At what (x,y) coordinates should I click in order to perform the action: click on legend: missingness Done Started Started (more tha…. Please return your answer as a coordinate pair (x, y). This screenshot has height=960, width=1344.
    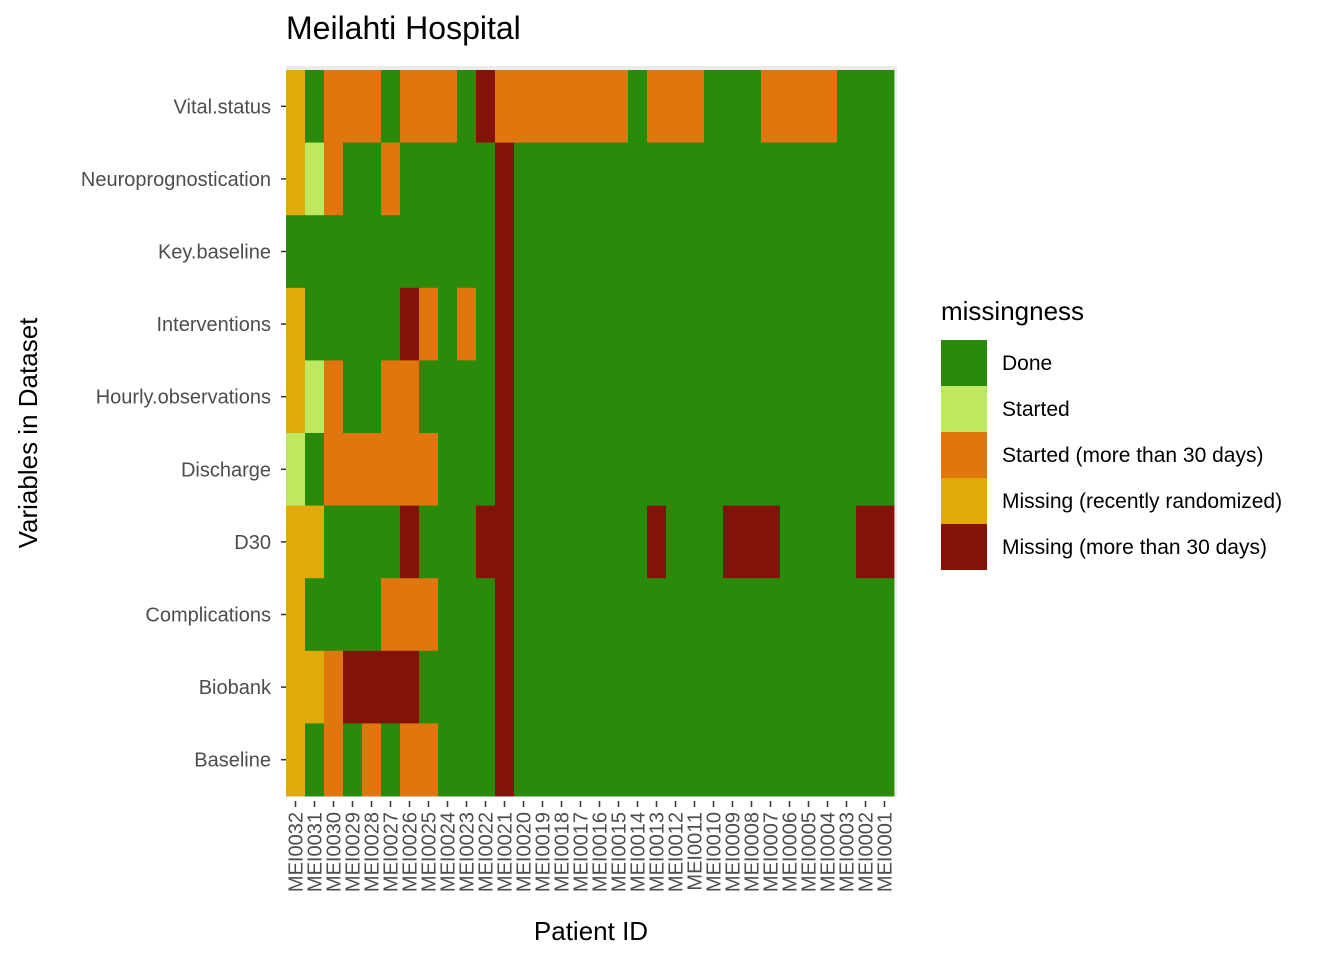
    Looking at the image, I should click on (1111, 433).